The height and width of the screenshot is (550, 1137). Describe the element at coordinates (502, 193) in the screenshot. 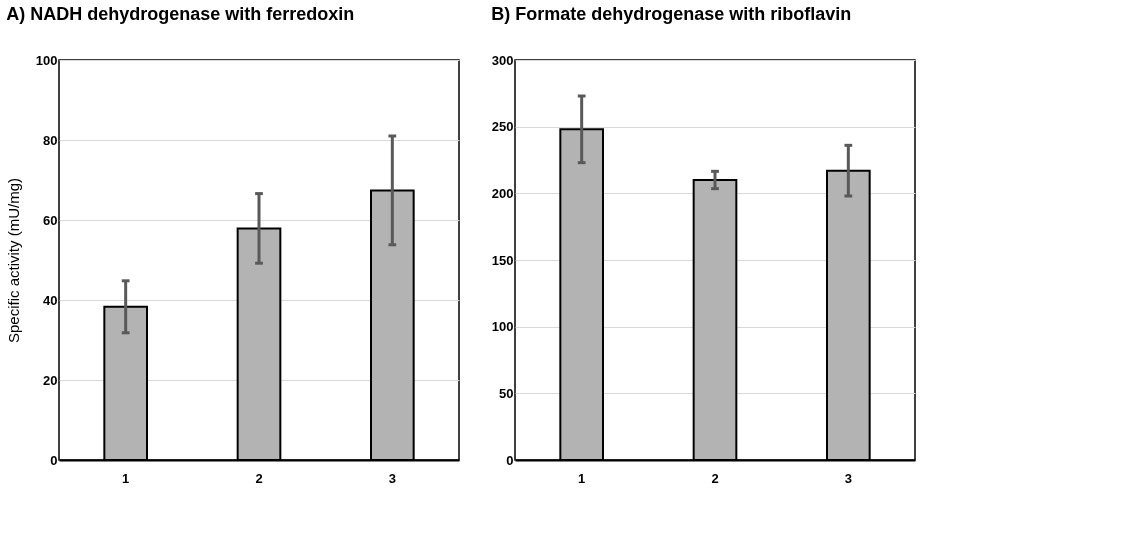

I see `y-tick-label: 200` at that location.